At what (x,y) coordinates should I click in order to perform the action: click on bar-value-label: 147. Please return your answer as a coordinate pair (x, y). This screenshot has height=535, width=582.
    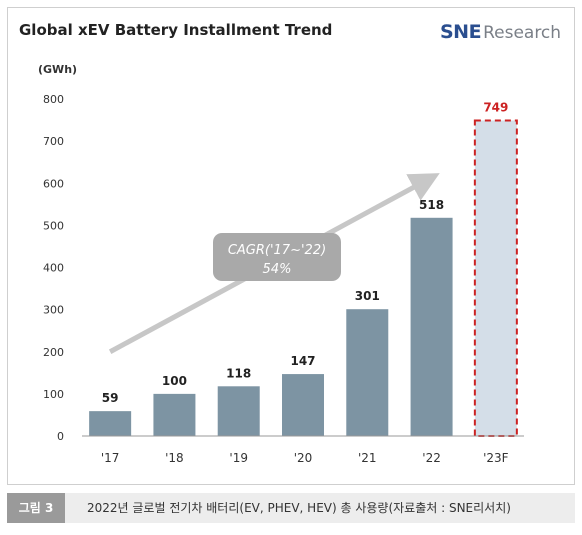
    Looking at the image, I should click on (302, 361).